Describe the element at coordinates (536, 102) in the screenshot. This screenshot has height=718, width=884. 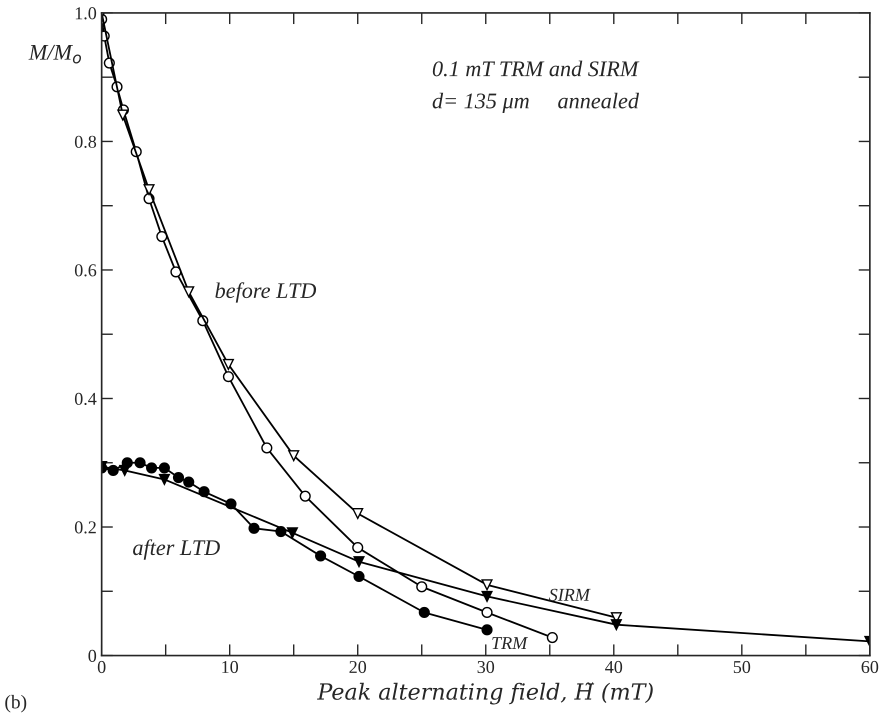
I see `annotation: d= 135 μm annealed` at that location.